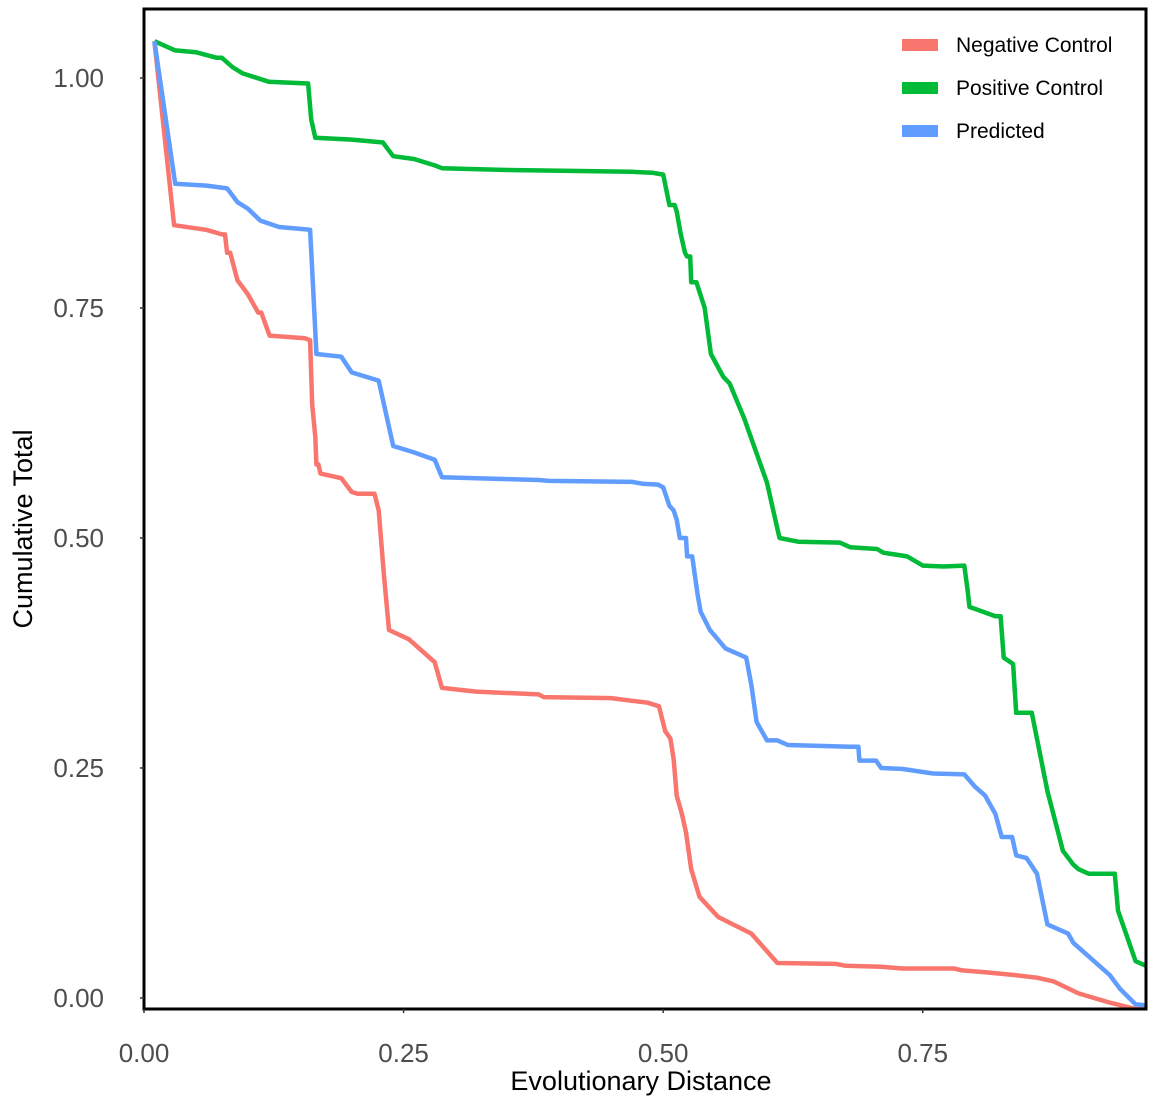  What do you see at coordinates (920, 131) in the screenshot?
I see `legend-key-predicted` at bounding box center [920, 131].